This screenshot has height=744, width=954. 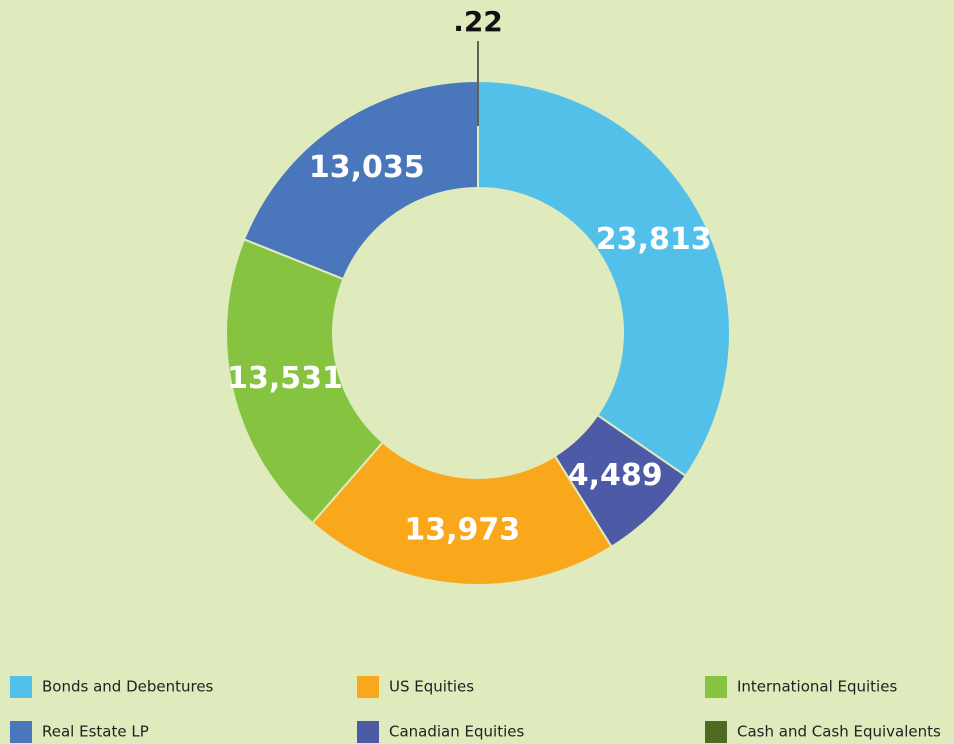 What do you see at coordinates (128, 687) in the screenshot?
I see `legend-label: Bonds and Debentures` at bounding box center [128, 687].